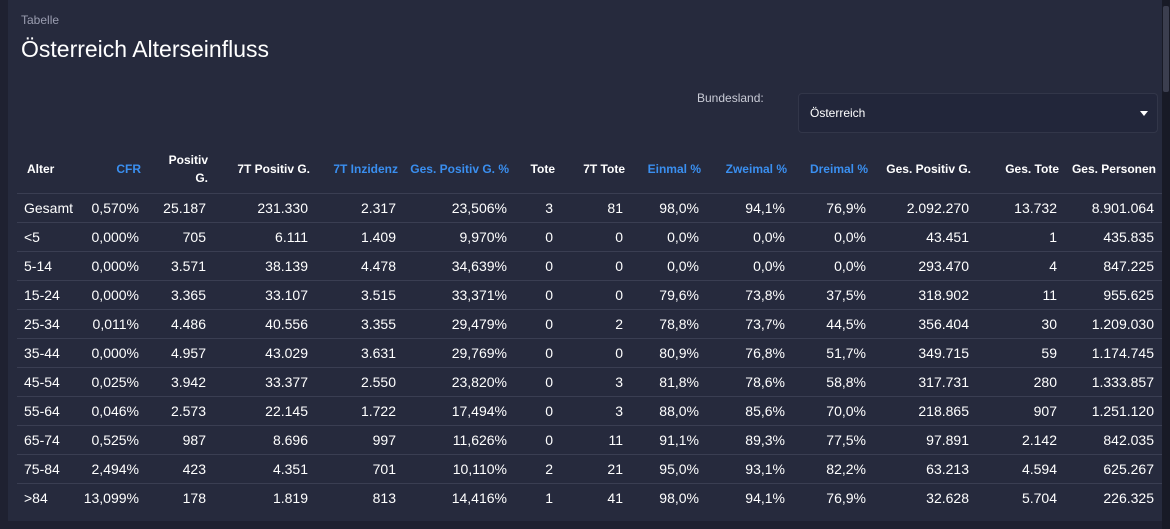  Describe the element at coordinates (1166, 49) in the screenshot. I see `scrollbar-thumb` at that location.